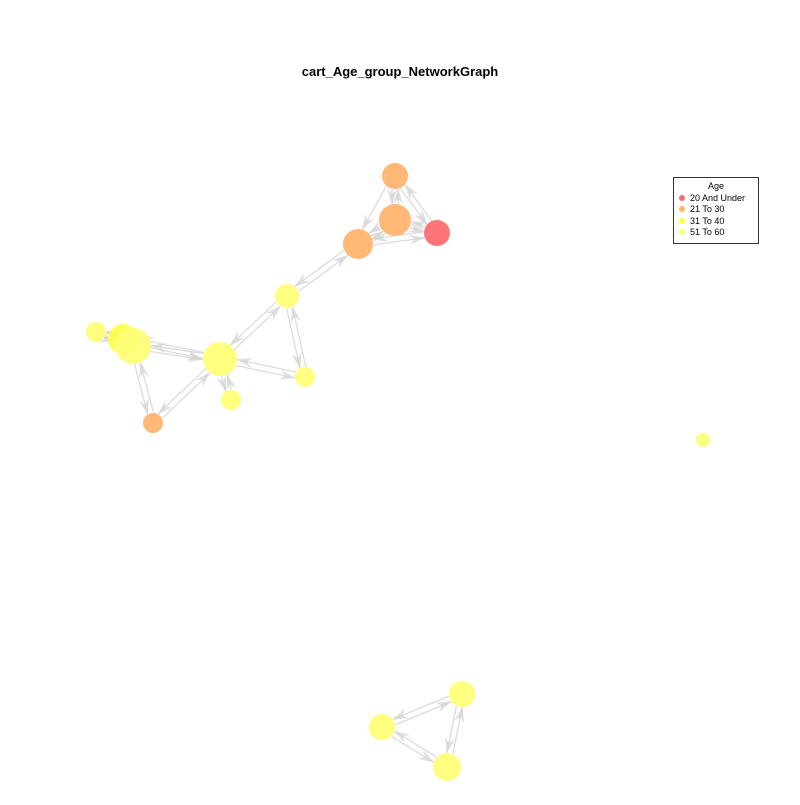  Describe the element at coordinates (715, 186) in the screenshot. I see `legend-title: Age` at that location.